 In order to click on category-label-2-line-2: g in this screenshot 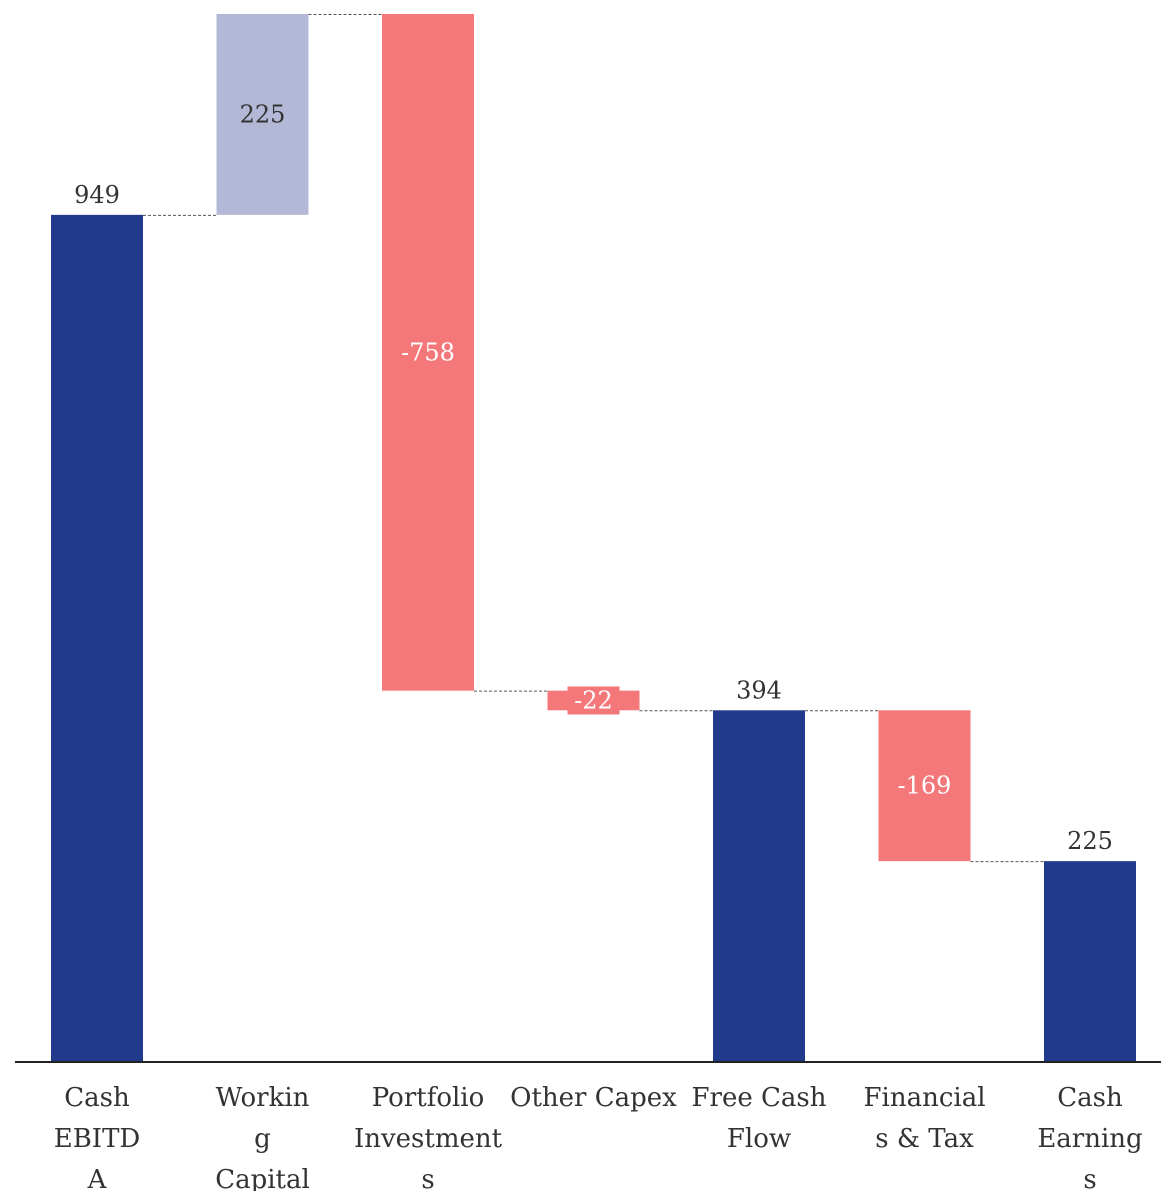, I will do `click(262, 1139)`.